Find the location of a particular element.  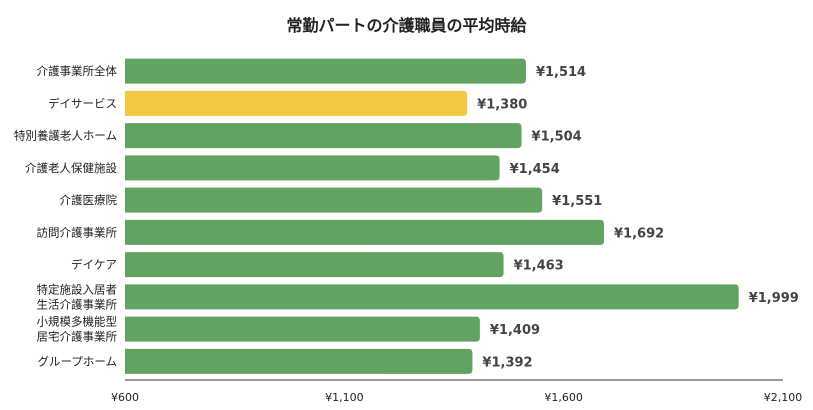

data-label: ¥1,454 is located at coordinates (535, 169).